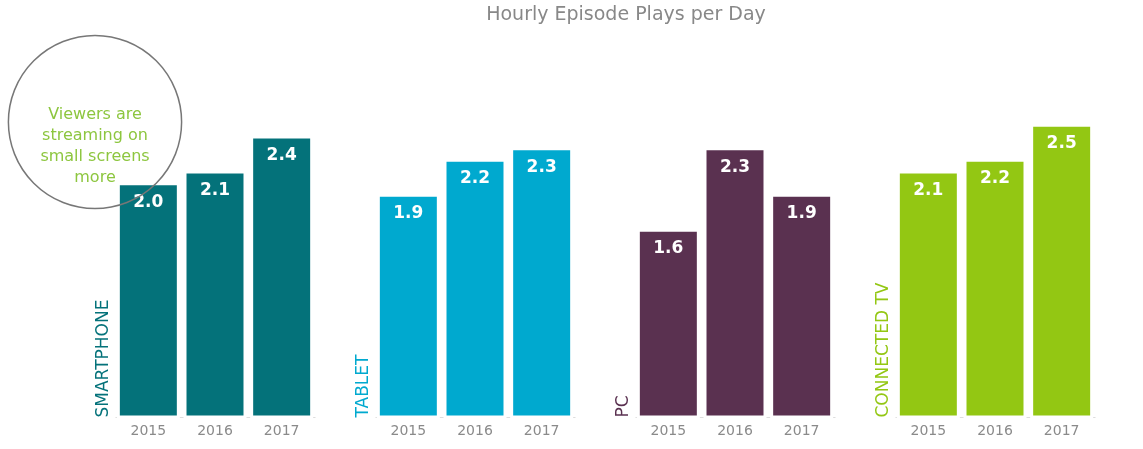 The image size is (1143, 449). I want to click on text: Hourly Episode Plays per Day, so click(626, 13).